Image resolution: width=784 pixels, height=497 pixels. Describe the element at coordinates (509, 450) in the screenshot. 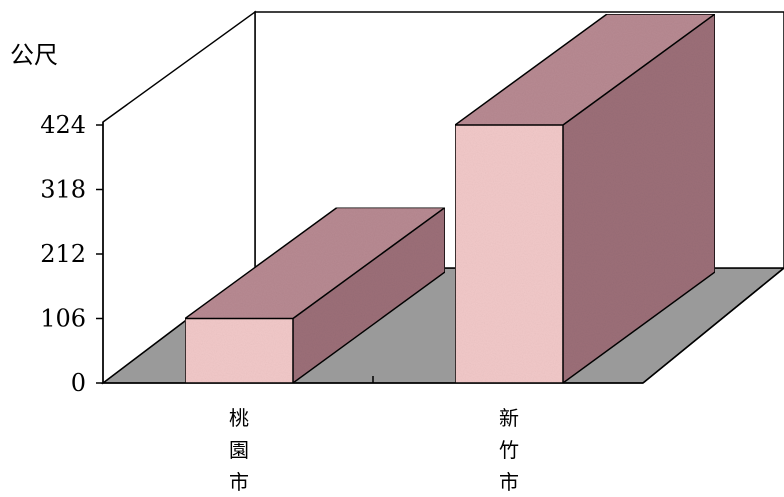

I see `category-label: 新竹市` at that location.